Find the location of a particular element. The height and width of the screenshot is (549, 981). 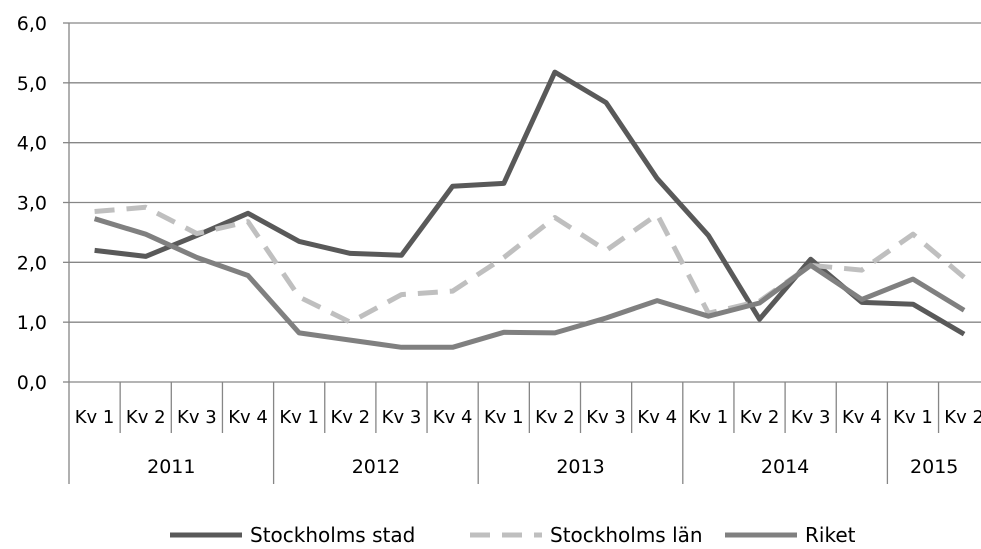

y-tick-label: 2,0 is located at coordinates (32, 263).